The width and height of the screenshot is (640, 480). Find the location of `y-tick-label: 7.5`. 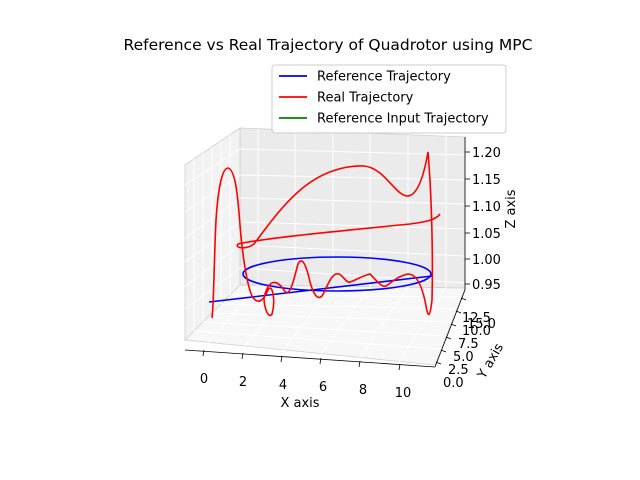

y-tick-label: 7.5 is located at coordinates (468, 344).